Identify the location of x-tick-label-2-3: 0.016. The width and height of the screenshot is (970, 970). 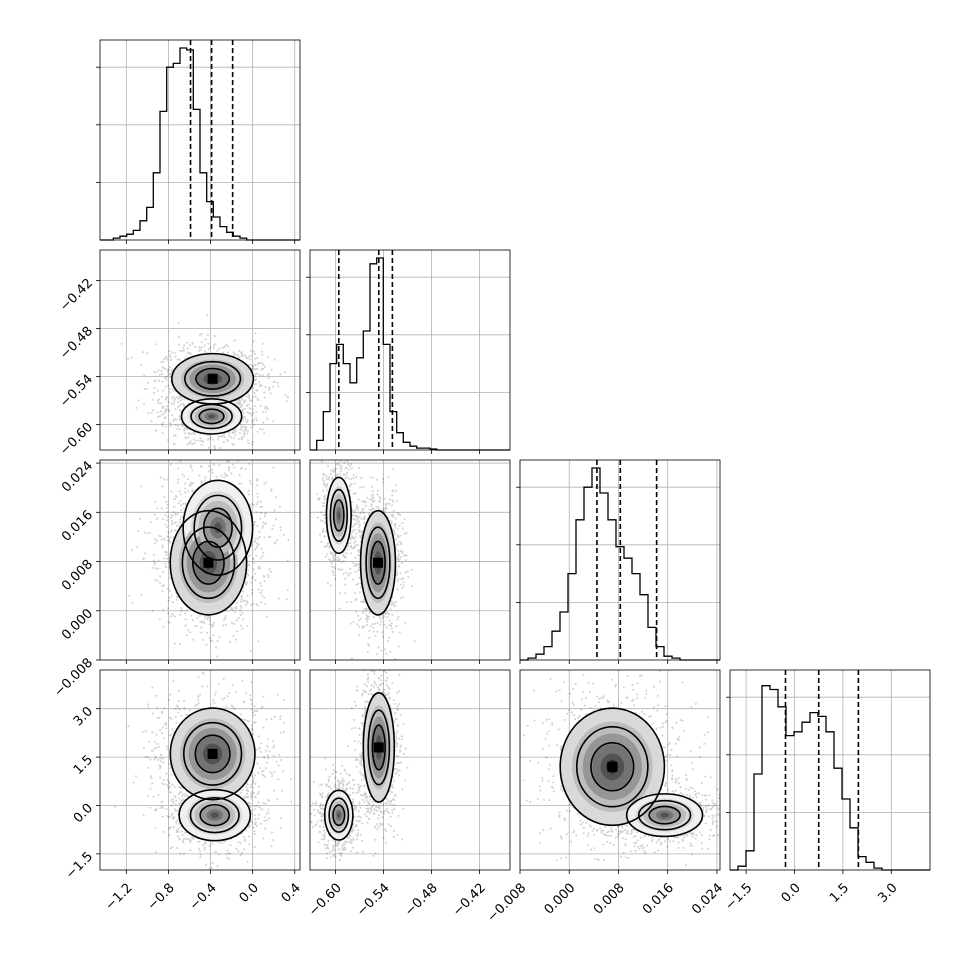
(658, 899).